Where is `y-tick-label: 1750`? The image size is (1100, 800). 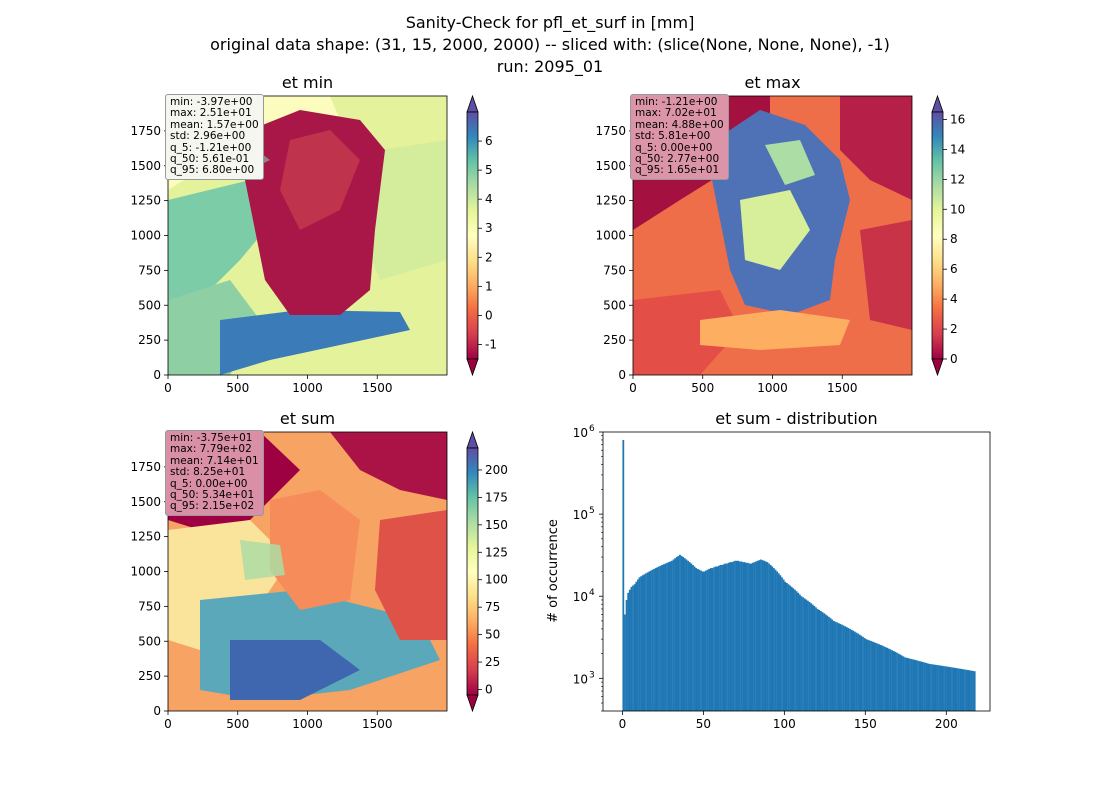
y-tick-label: 1750 is located at coordinates (610, 131).